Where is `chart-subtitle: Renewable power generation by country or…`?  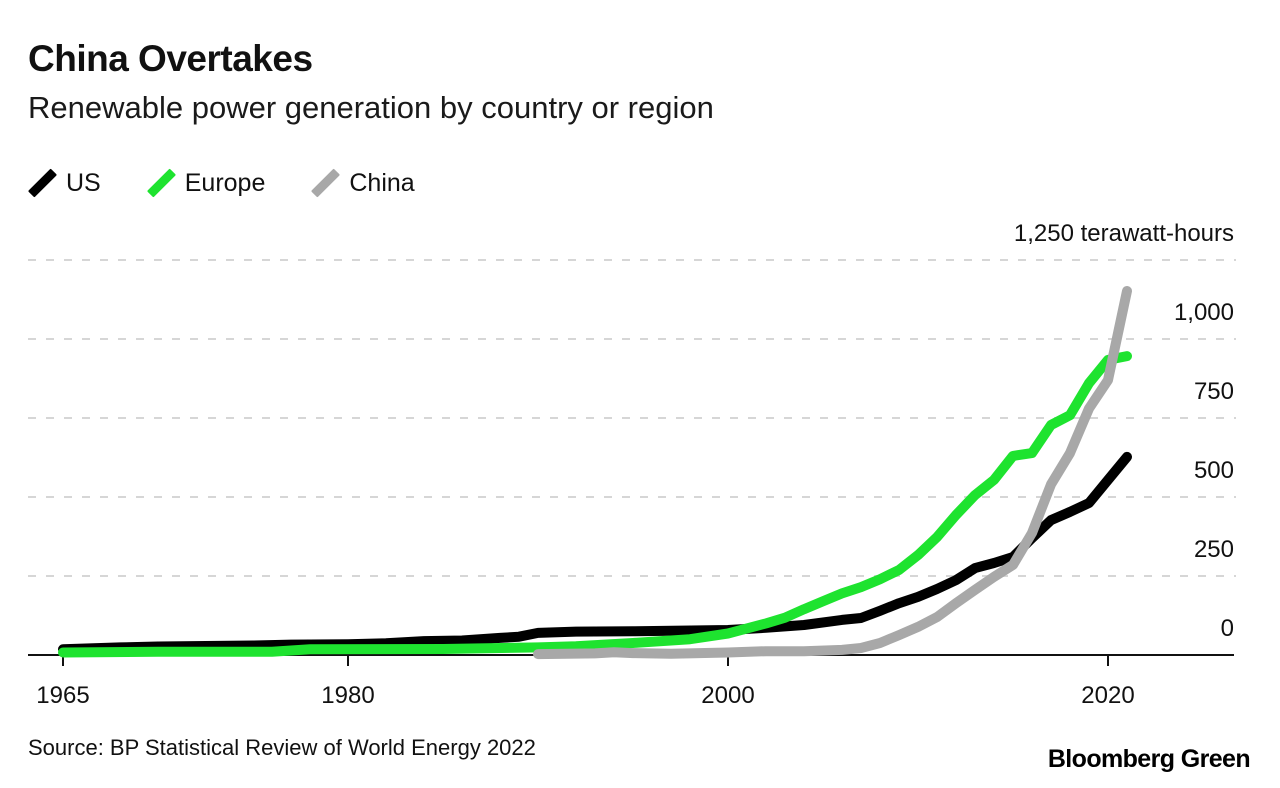 chart-subtitle: Renewable power generation by country or… is located at coordinates (371, 107).